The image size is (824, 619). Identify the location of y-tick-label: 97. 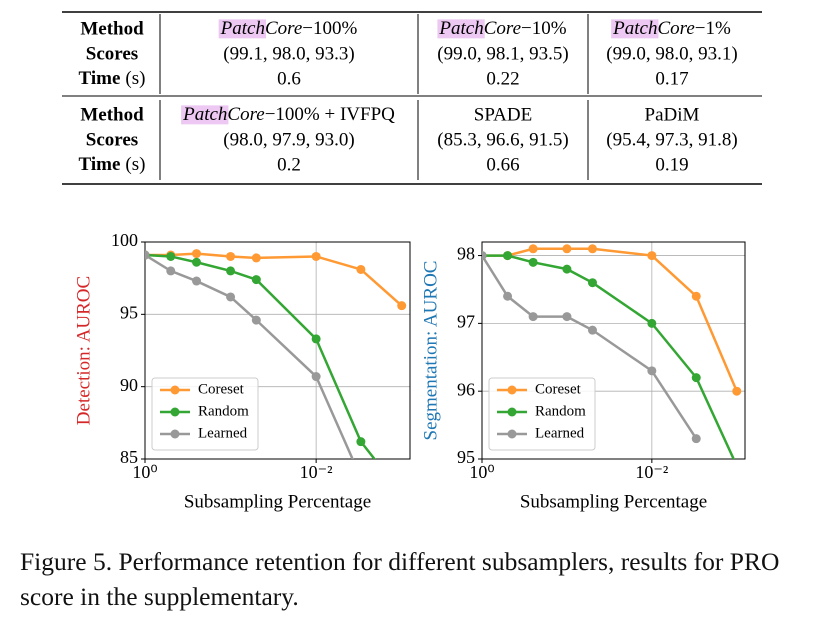
(466, 322).